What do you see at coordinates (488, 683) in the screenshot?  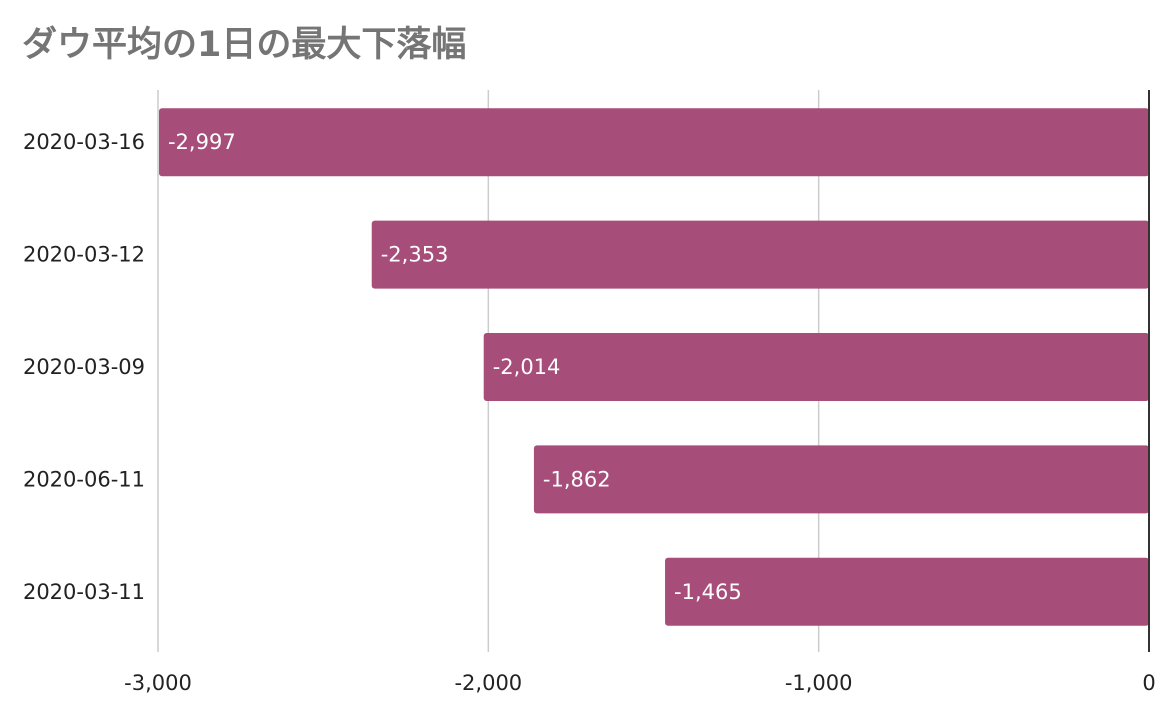 I see `x-tick-label: -2,000` at bounding box center [488, 683].